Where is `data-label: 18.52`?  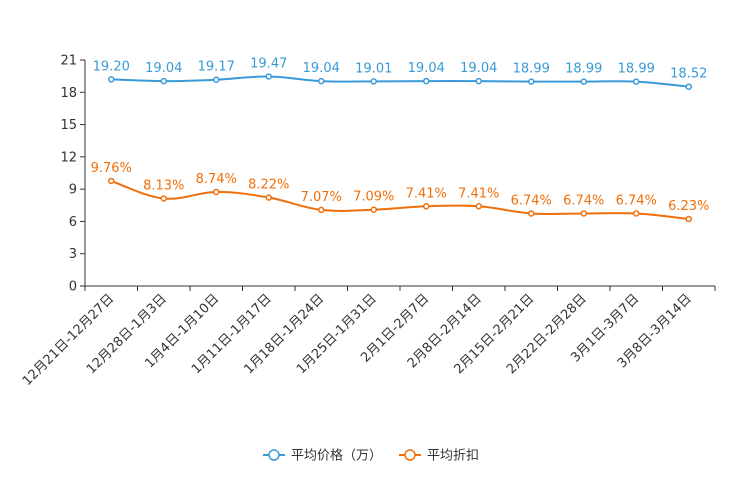 data-label: 18.52 is located at coordinates (688, 74).